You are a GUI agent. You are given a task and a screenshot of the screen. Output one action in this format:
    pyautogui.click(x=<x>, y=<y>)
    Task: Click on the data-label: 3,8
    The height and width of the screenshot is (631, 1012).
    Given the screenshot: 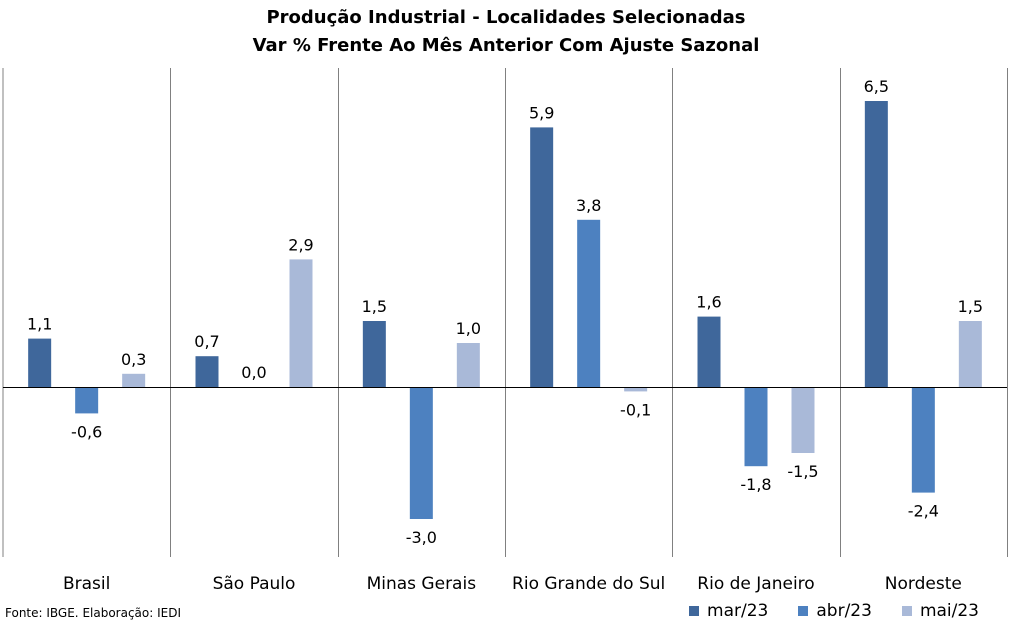 What is the action you would take?
    pyautogui.click(x=588, y=205)
    